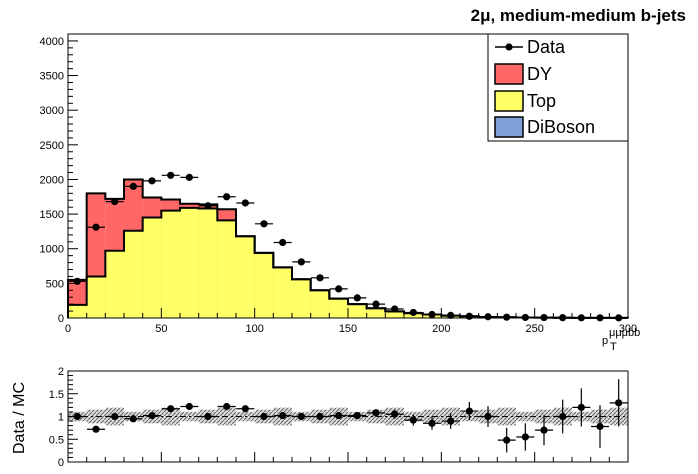  What do you see at coordinates (441, 329) in the screenshot?
I see `x-tick-label: 200` at bounding box center [441, 329].